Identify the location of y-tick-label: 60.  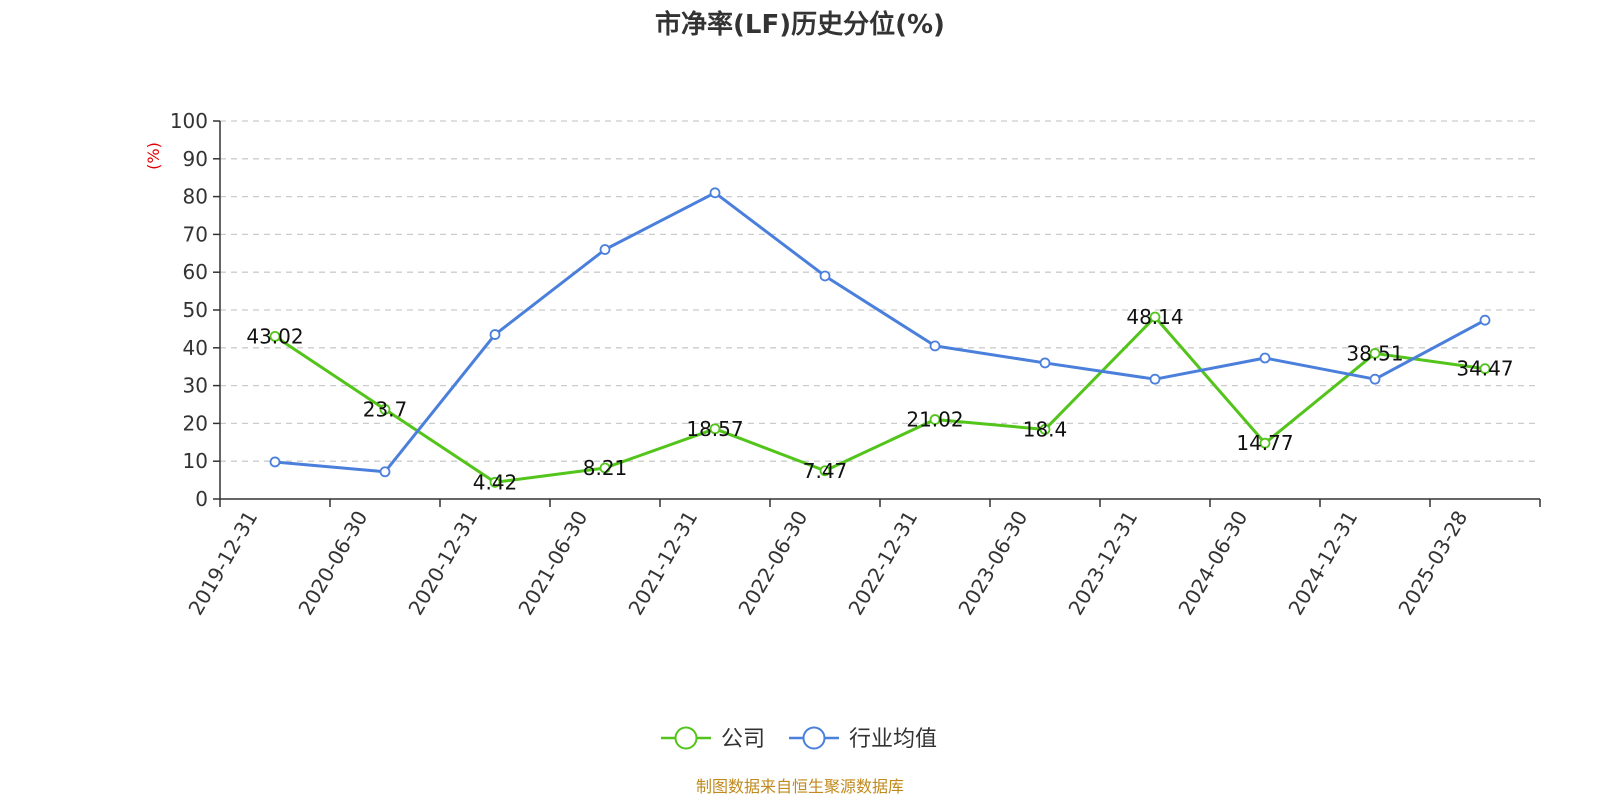
(195, 272).